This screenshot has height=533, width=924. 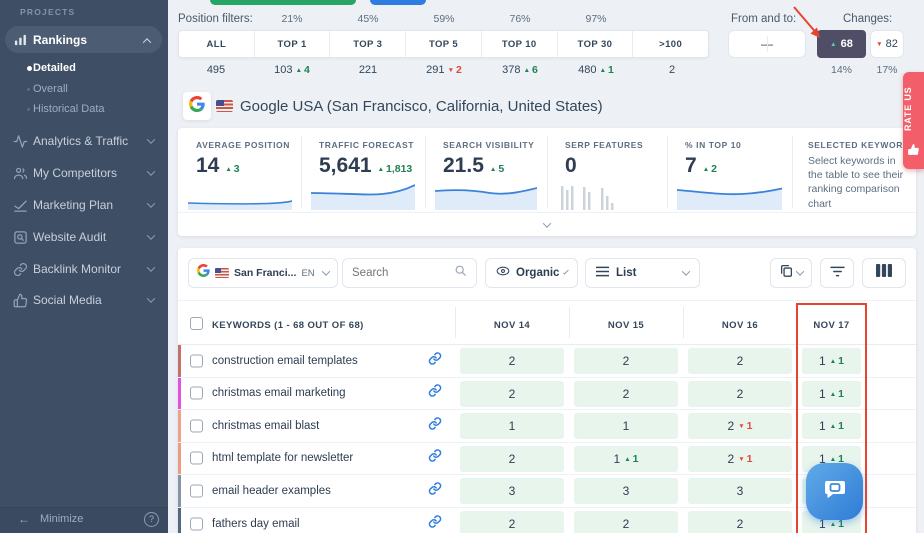 I want to click on table-row: construction email templates 2 2 2 11, so click(x=547, y=361).